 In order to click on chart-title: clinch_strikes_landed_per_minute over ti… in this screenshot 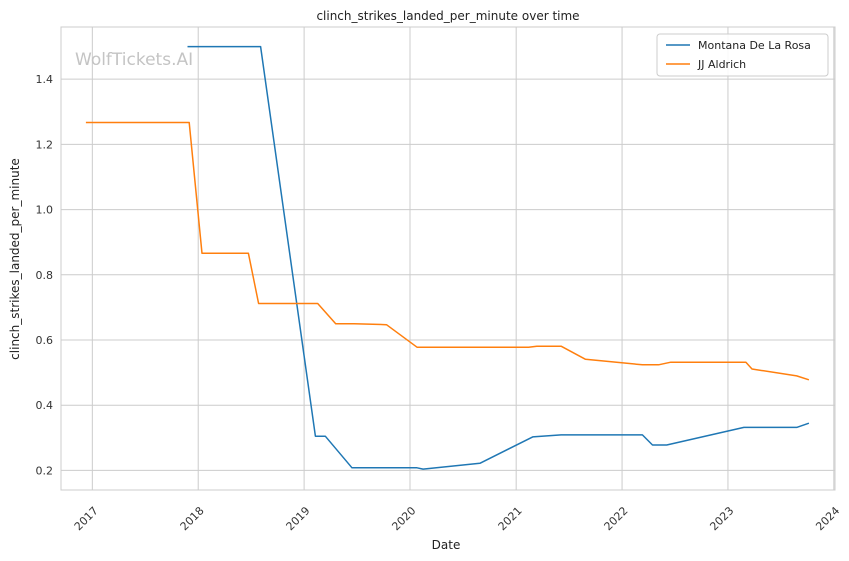, I will do `click(447, 16)`.